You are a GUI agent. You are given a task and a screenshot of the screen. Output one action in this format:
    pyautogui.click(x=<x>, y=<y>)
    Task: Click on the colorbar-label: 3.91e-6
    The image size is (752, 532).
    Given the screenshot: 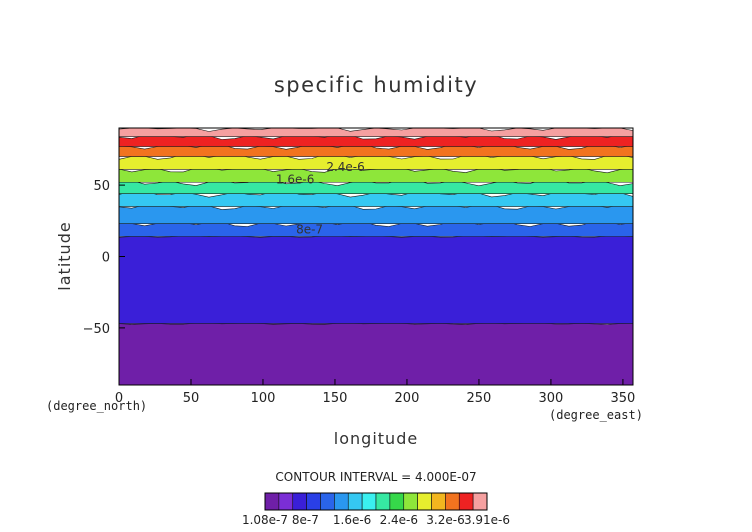 What is the action you would take?
    pyautogui.click(x=487, y=520)
    